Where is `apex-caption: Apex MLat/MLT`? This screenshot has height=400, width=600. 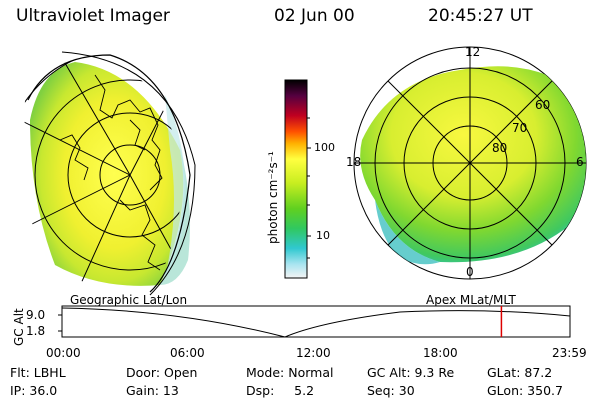 apex-caption: Apex MLat/MLT is located at coordinates (471, 300).